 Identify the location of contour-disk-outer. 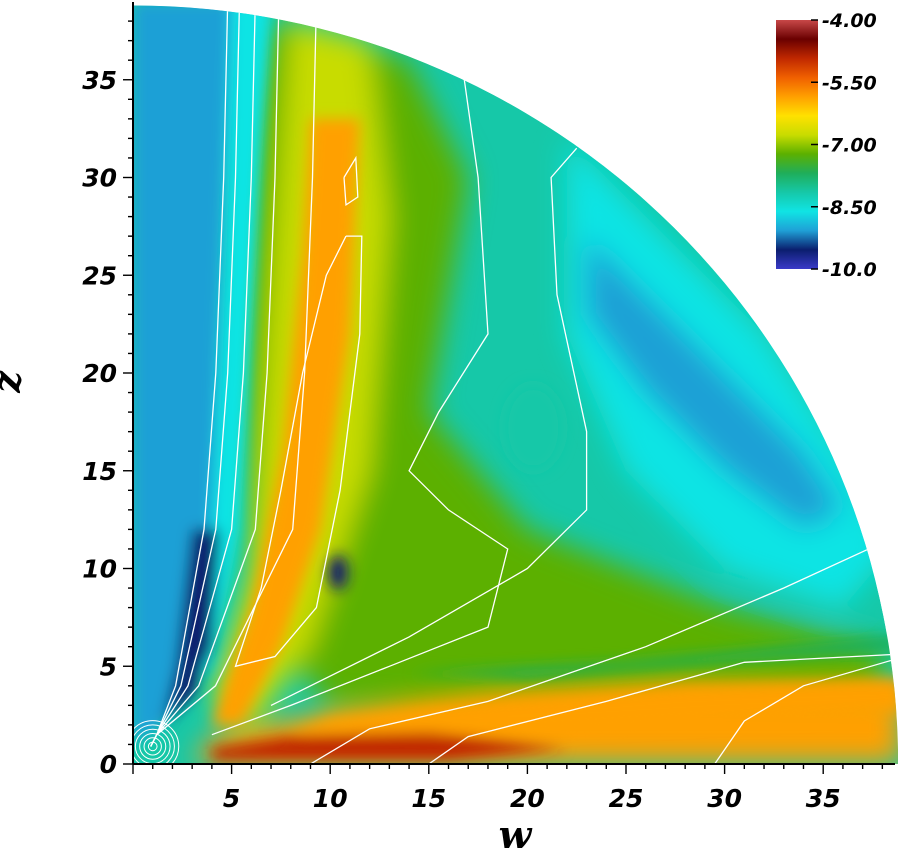
(806, 710).